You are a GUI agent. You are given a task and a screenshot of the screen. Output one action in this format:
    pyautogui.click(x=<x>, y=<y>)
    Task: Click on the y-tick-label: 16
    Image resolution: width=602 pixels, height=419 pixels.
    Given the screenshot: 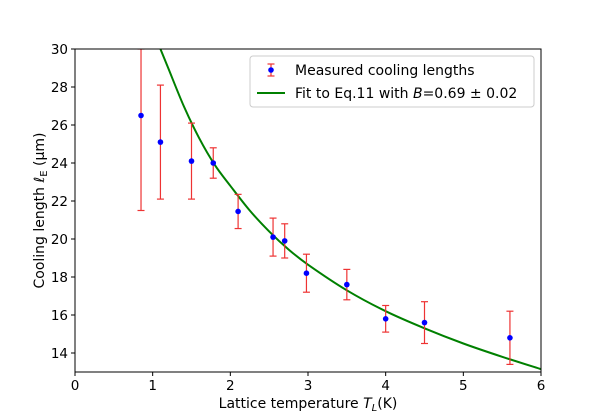 What is the action you would take?
    pyautogui.click(x=59, y=316)
    